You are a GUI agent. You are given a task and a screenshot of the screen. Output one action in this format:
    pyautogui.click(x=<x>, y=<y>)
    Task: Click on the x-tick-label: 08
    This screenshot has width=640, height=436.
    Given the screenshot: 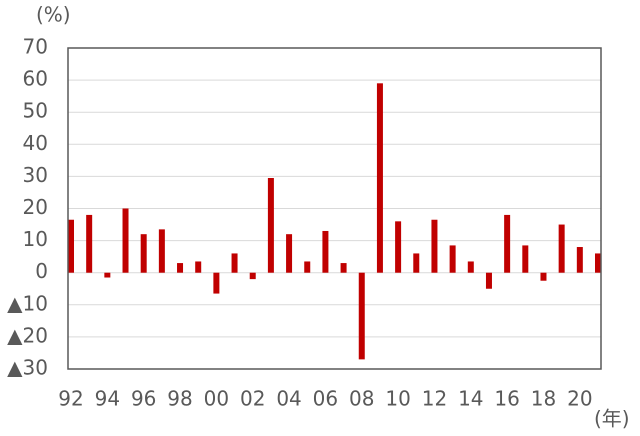 What is the action you would take?
    pyautogui.click(x=361, y=399)
    